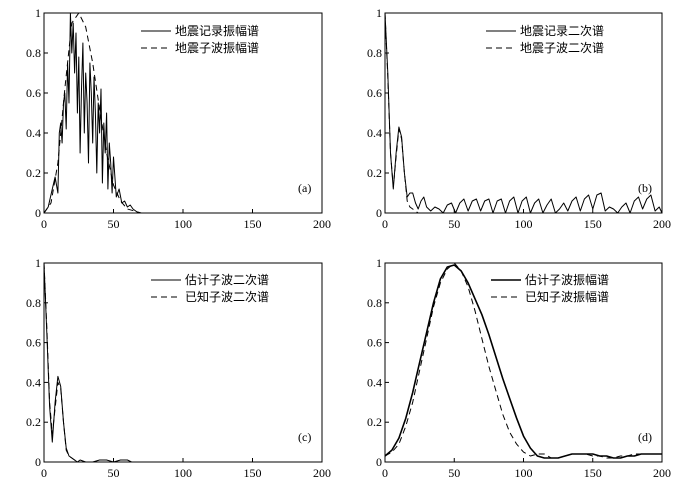 This screenshot has height=488, width=695. I want to click on chart-2-series-1-line, so click(64, 362).